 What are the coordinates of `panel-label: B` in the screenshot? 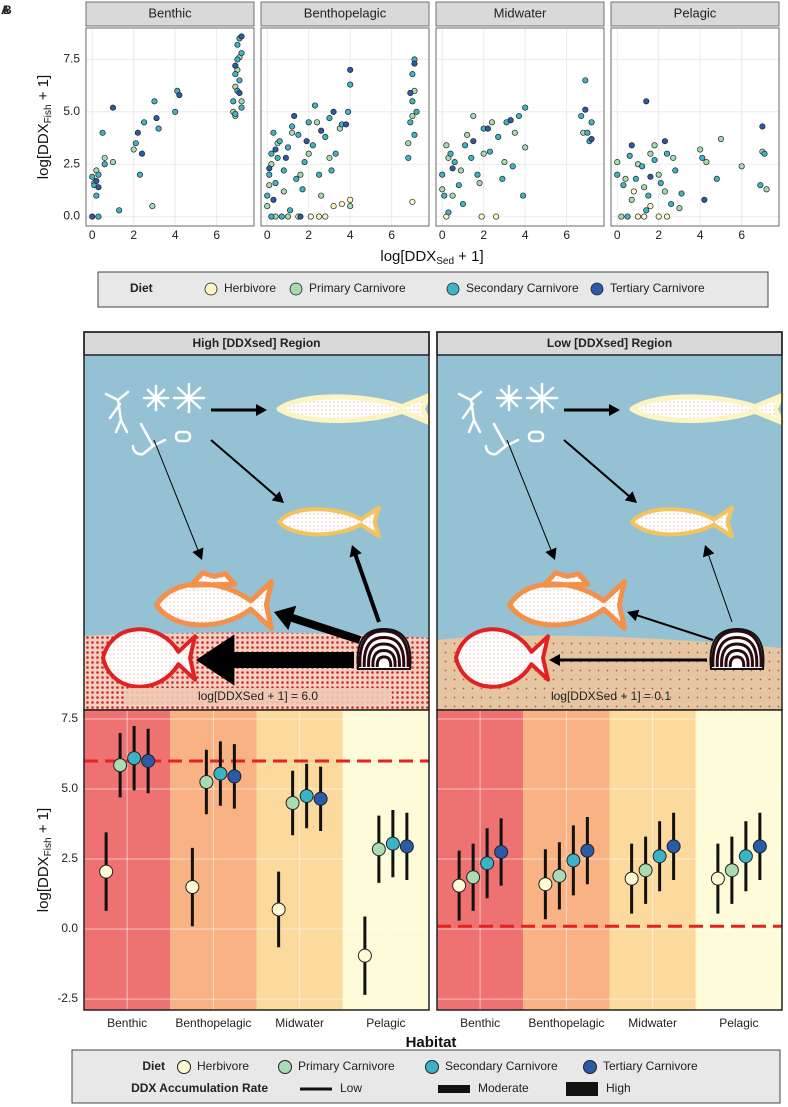 It's located at (7, 10).